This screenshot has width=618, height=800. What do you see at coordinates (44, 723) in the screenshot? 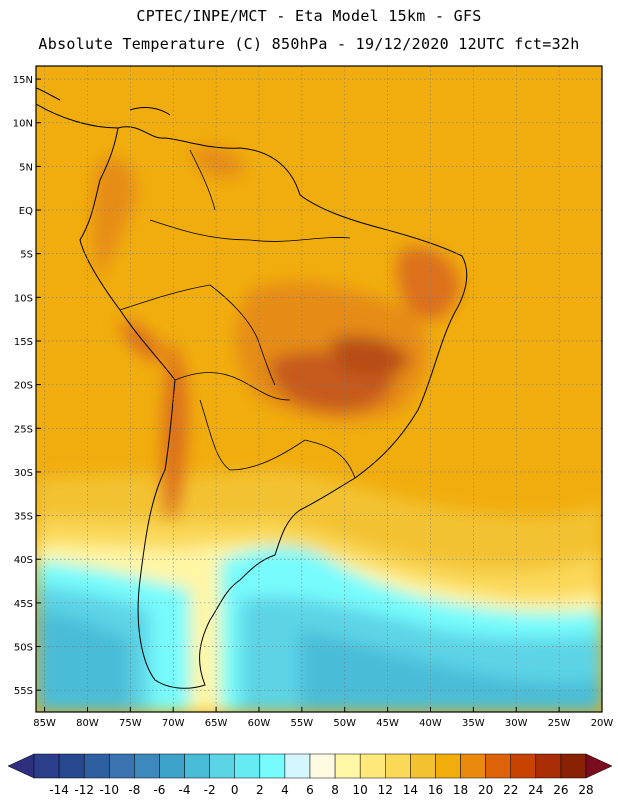
I see `lon-label: 85W` at bounding box center [44, 723].